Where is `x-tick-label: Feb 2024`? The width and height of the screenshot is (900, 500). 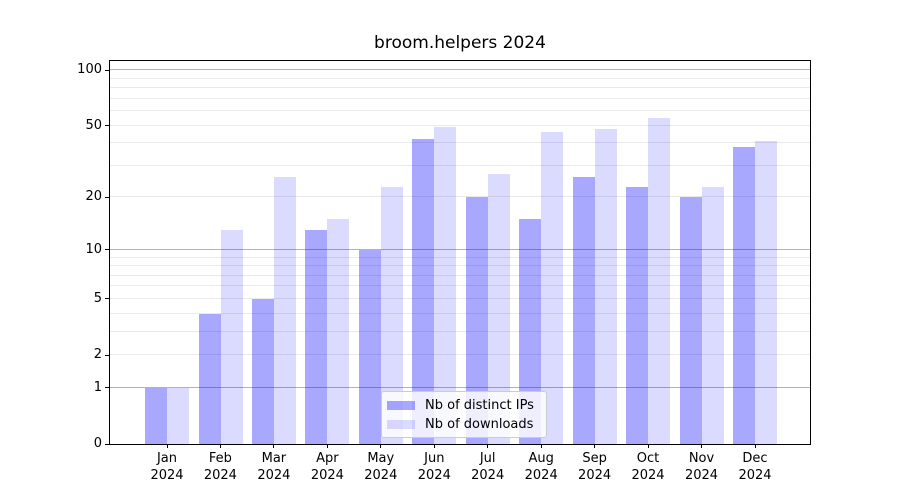 x-tick-label: Feb 2024 is located at coordinates (220, 467).